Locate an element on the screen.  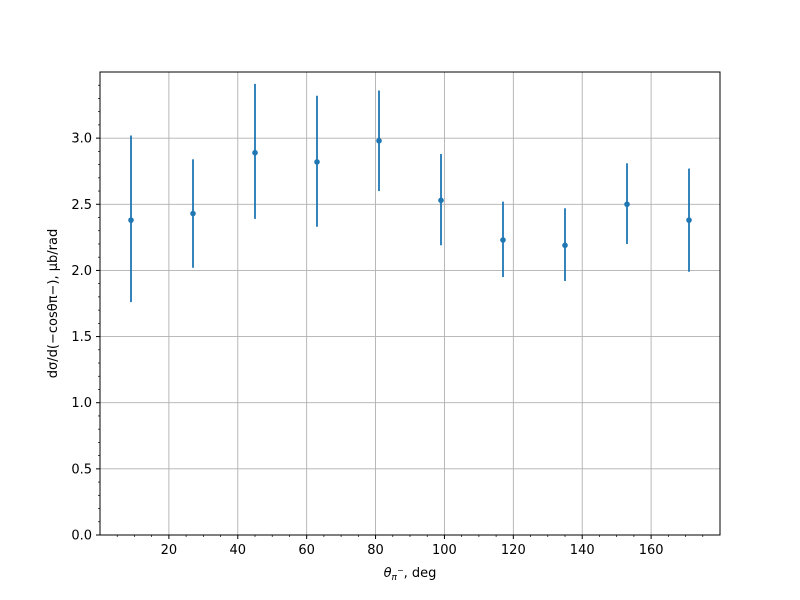
y-axis: 0.0 0.5 1.0 1.5 2.0 2.5 3.0 is located at coordinates (85, 314).